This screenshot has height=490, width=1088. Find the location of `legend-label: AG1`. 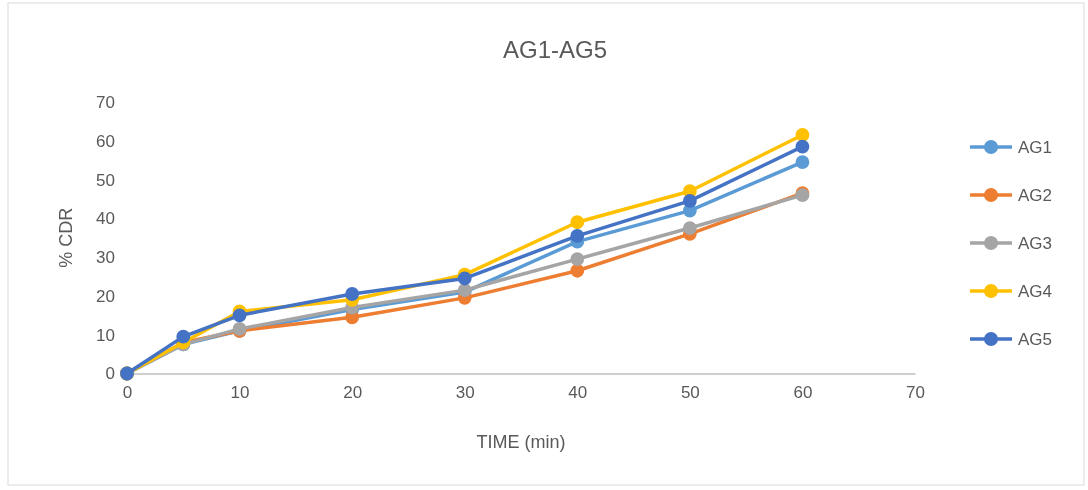

legend-label: AG1 is located at coordinates (1035, 147).